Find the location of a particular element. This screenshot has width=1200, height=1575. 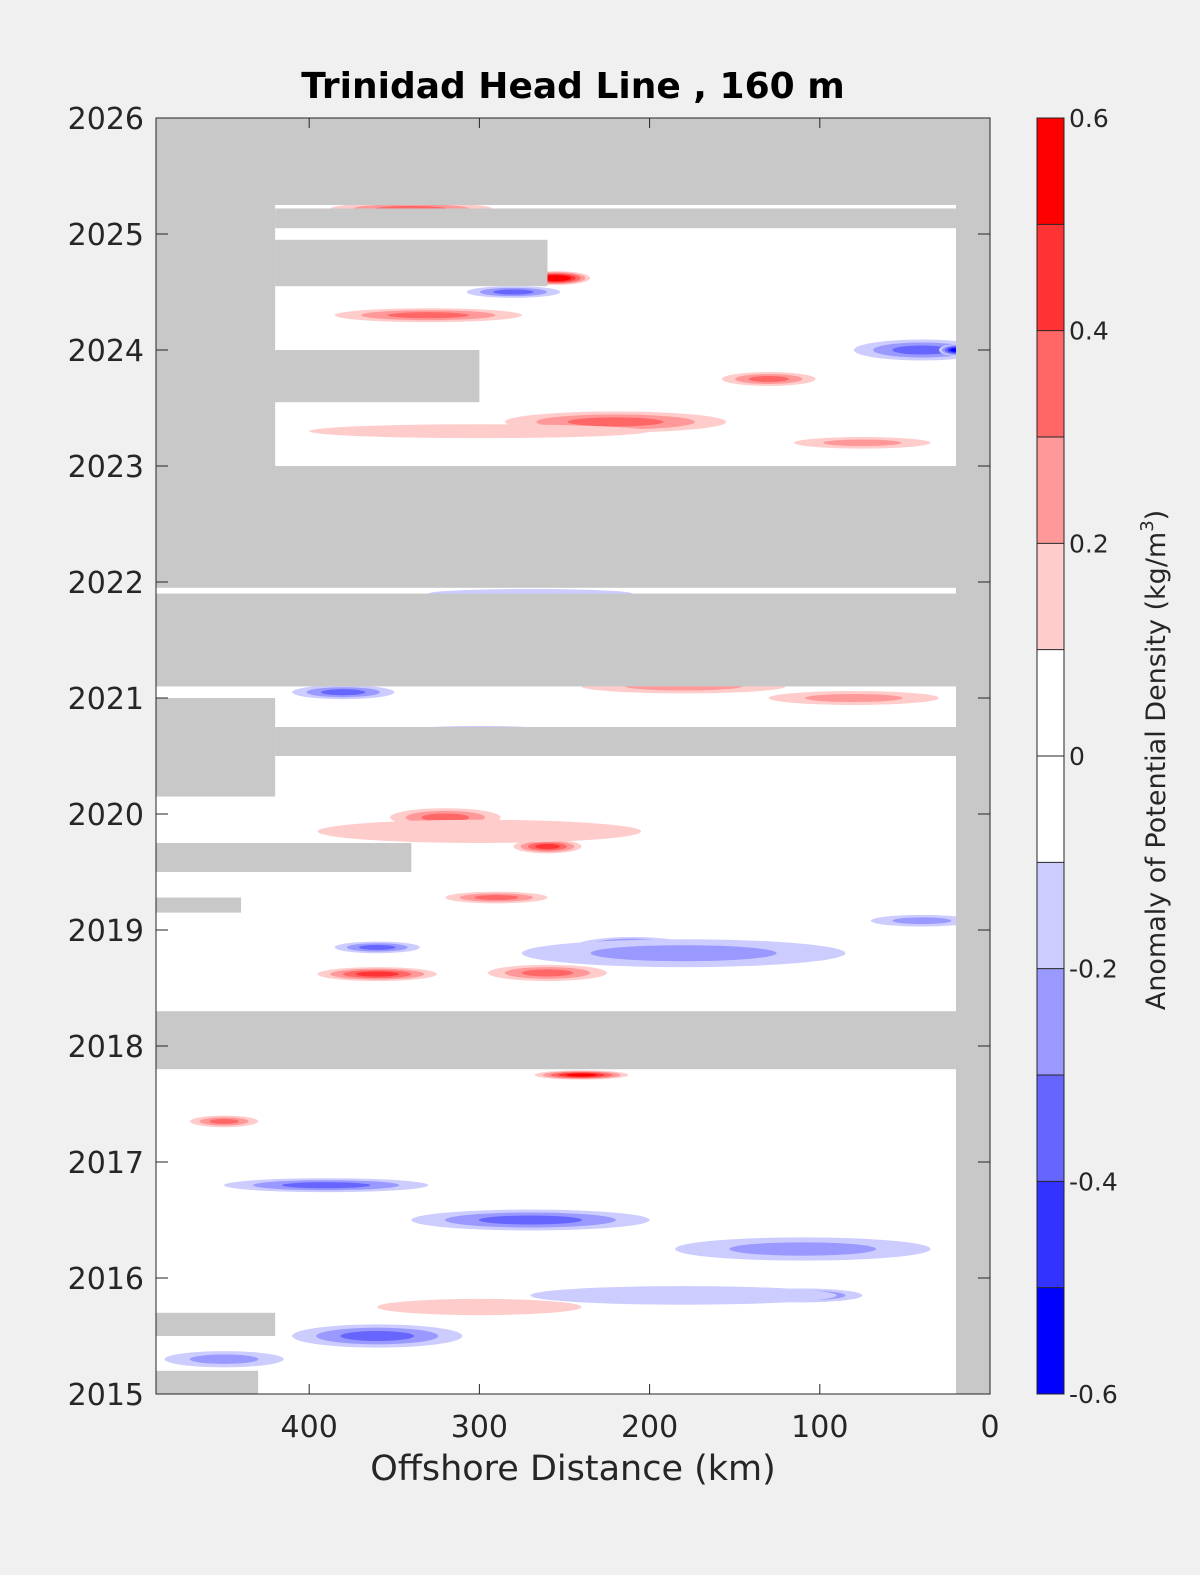

colorbar-tick-label: 0 is located at coordinates (1077, 756).